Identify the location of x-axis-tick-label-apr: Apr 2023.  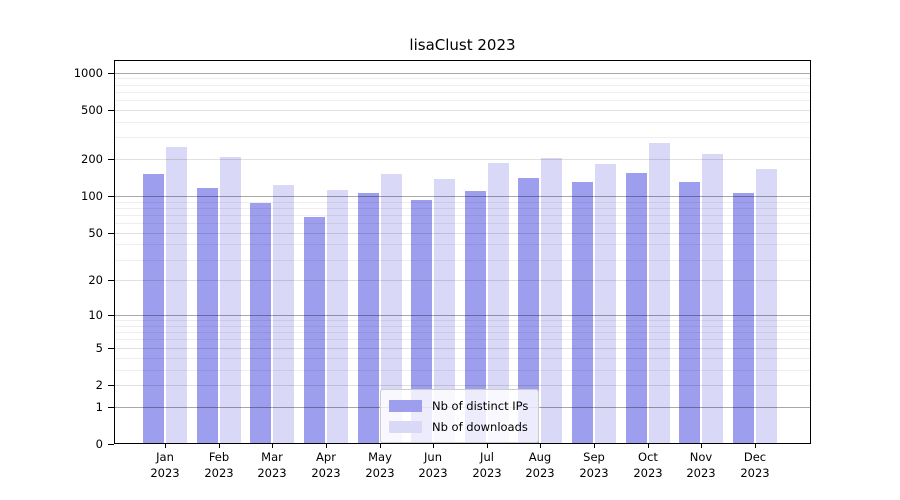
(326, 465).